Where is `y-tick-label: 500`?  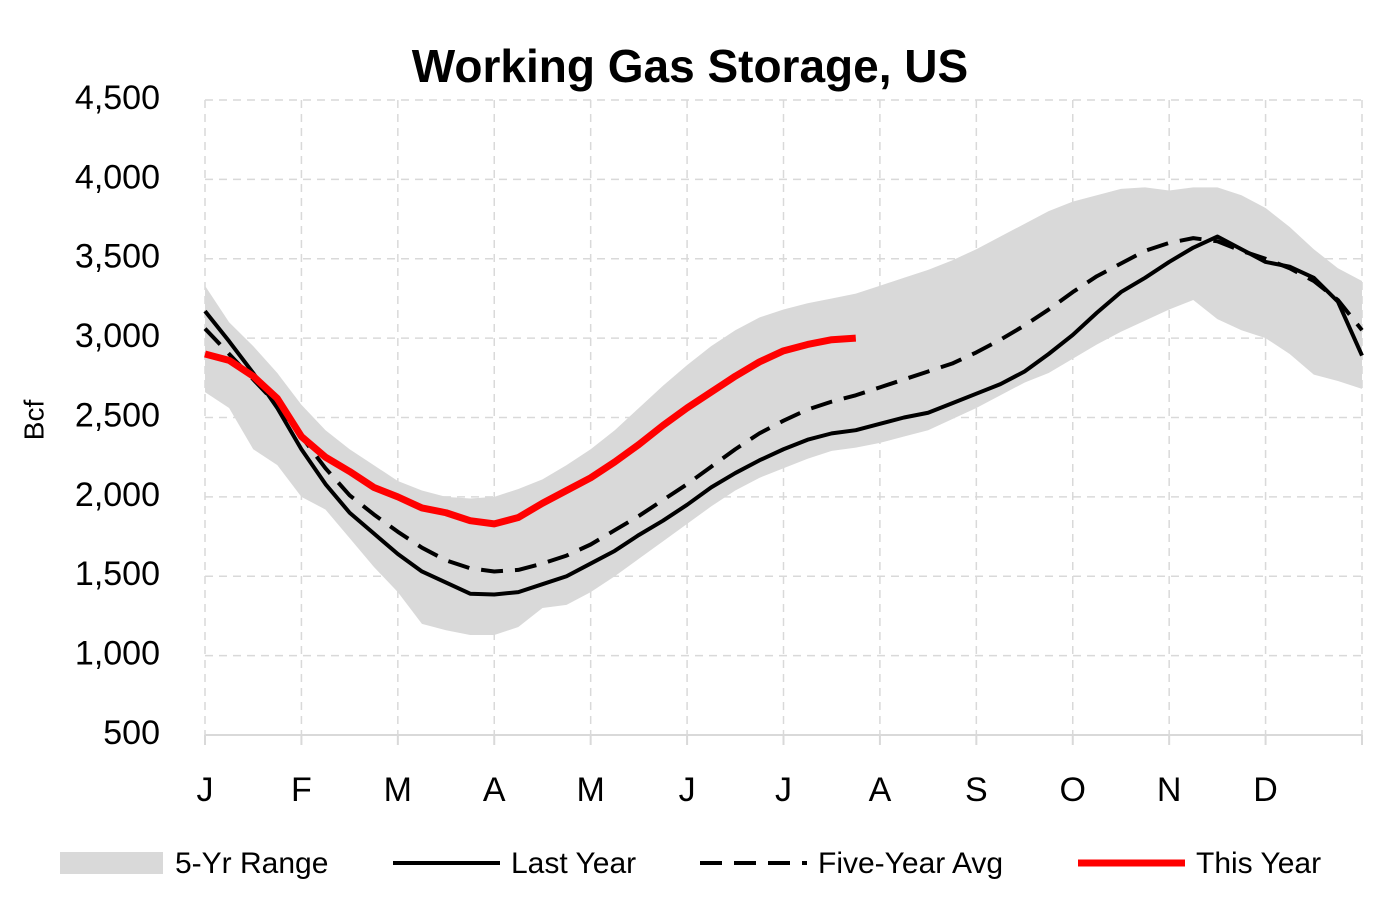
y-tick-label: 500 is located at coordinates (131, 733).